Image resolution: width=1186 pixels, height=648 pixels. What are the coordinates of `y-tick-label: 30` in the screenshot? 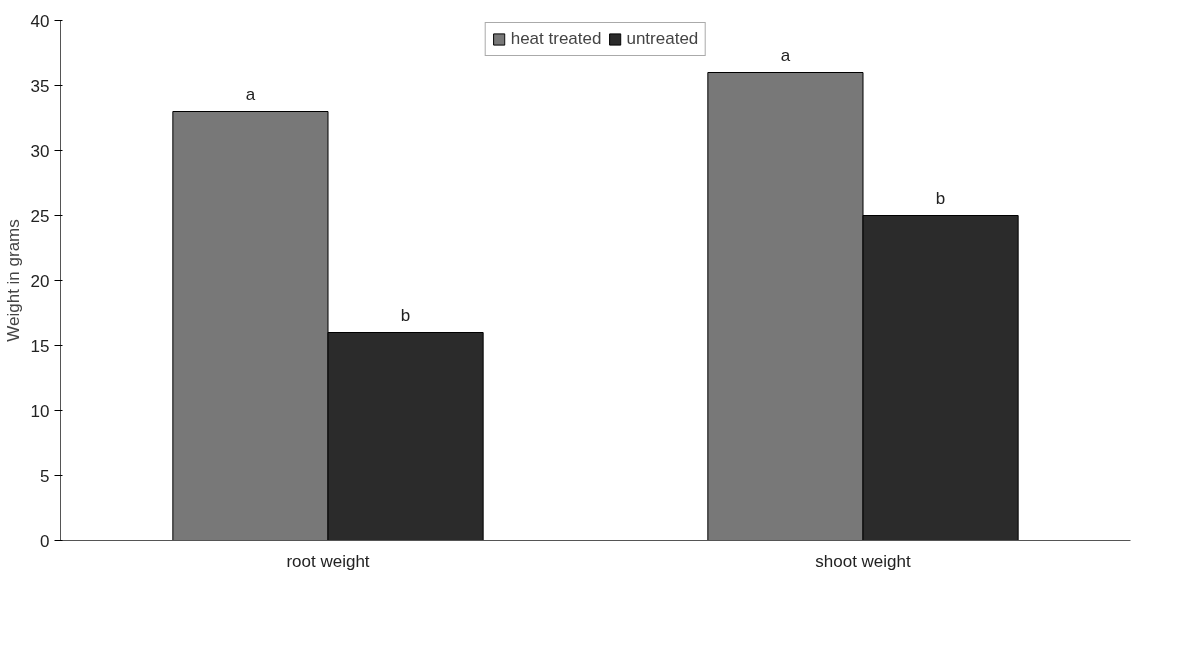 It's located at (40, 151).